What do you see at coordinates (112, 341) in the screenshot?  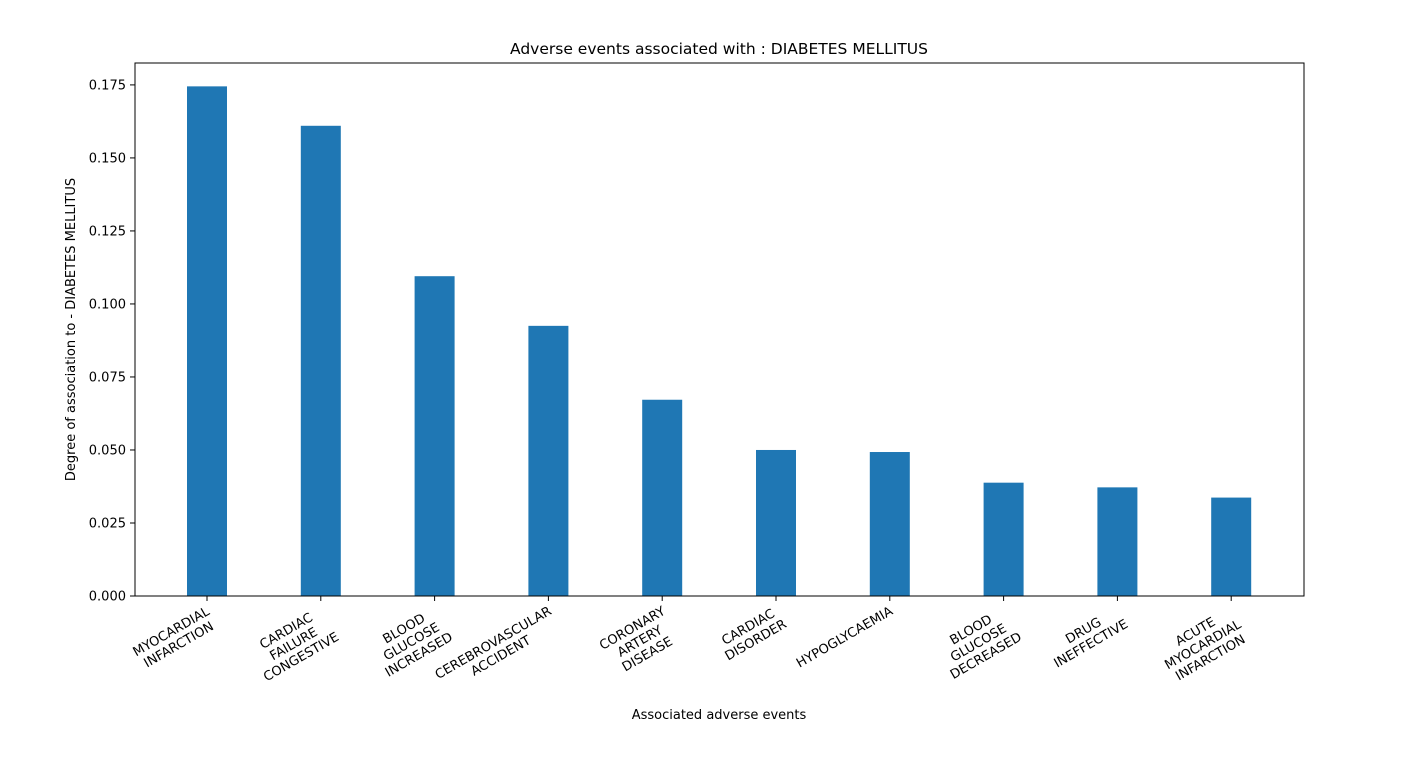 I see `y-axis: 0.000 0.025 0.050 0.075 0.100 0.125 0.150 0.175` at bounding box center [112, 341].